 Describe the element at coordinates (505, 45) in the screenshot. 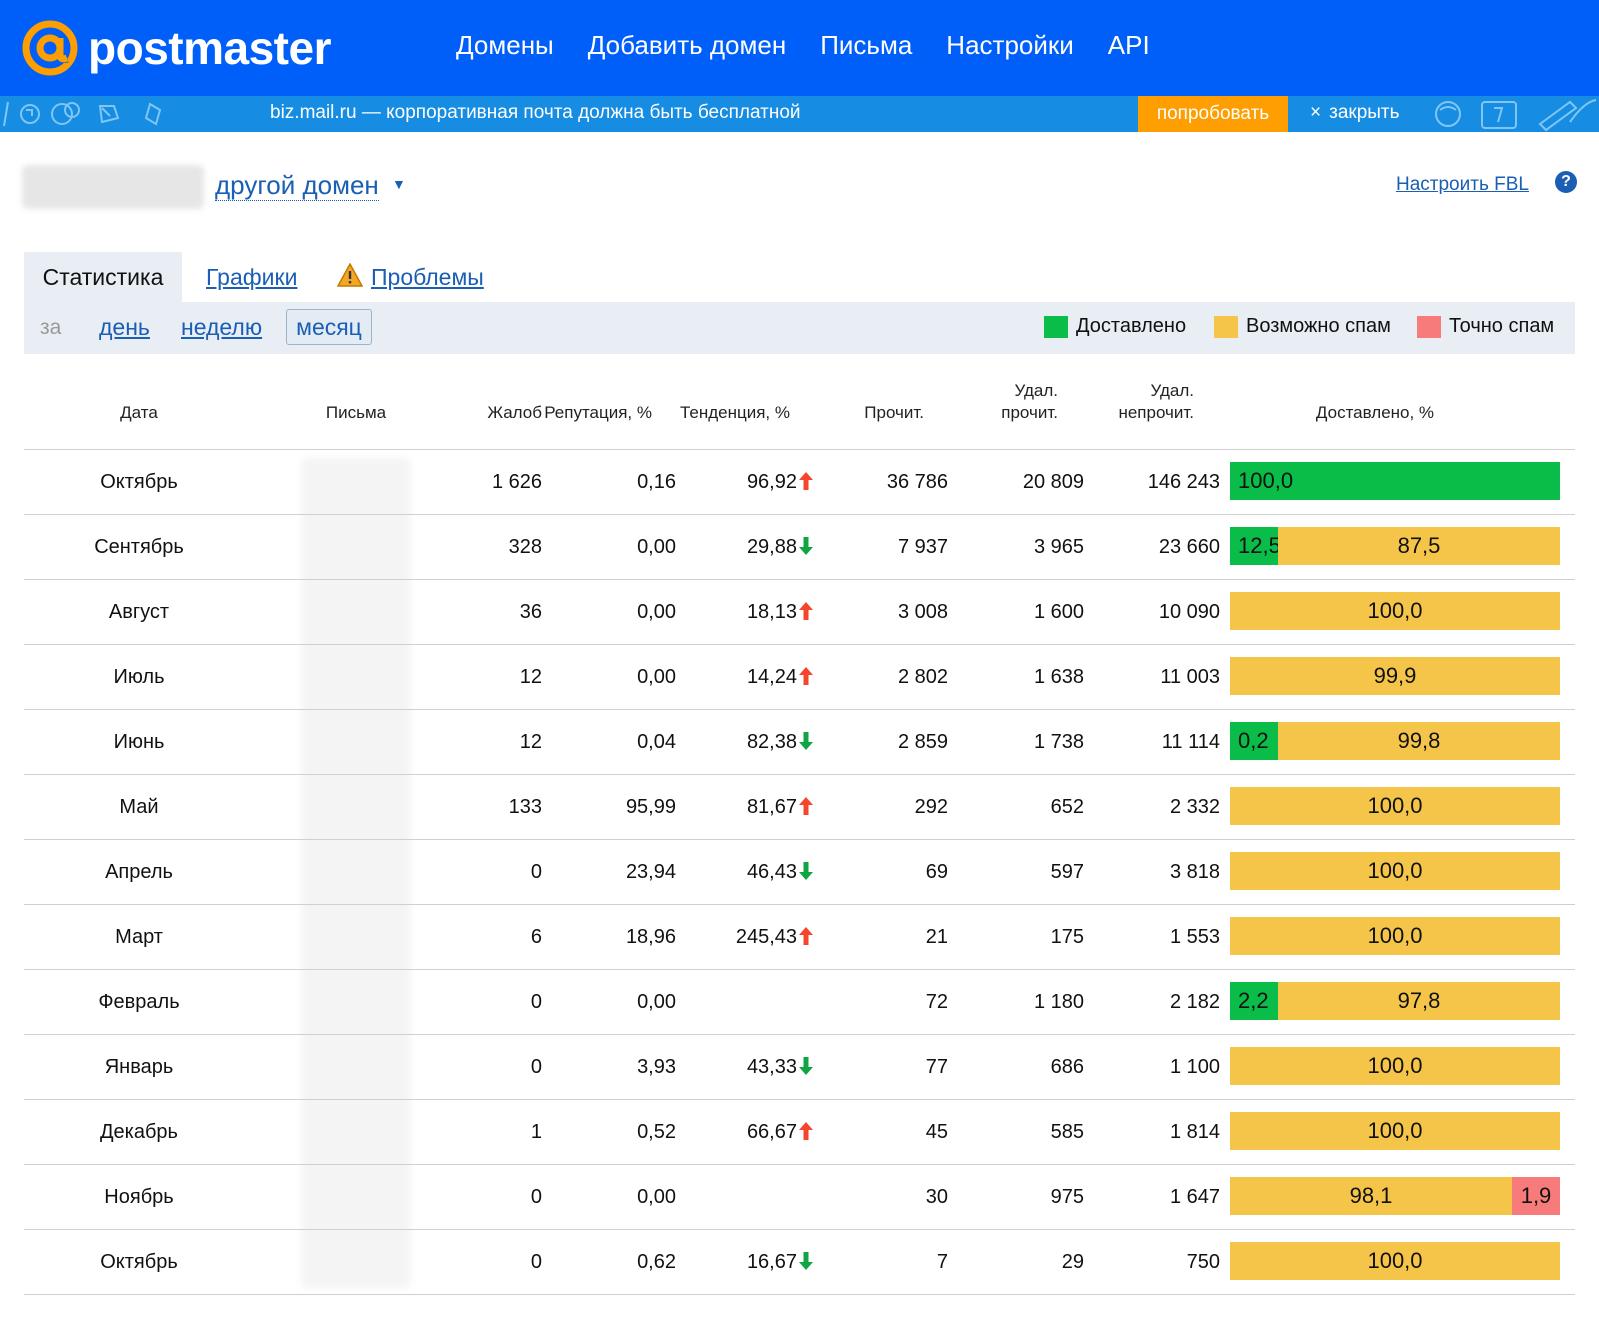

I see `nav-domains: Домены` at that location.